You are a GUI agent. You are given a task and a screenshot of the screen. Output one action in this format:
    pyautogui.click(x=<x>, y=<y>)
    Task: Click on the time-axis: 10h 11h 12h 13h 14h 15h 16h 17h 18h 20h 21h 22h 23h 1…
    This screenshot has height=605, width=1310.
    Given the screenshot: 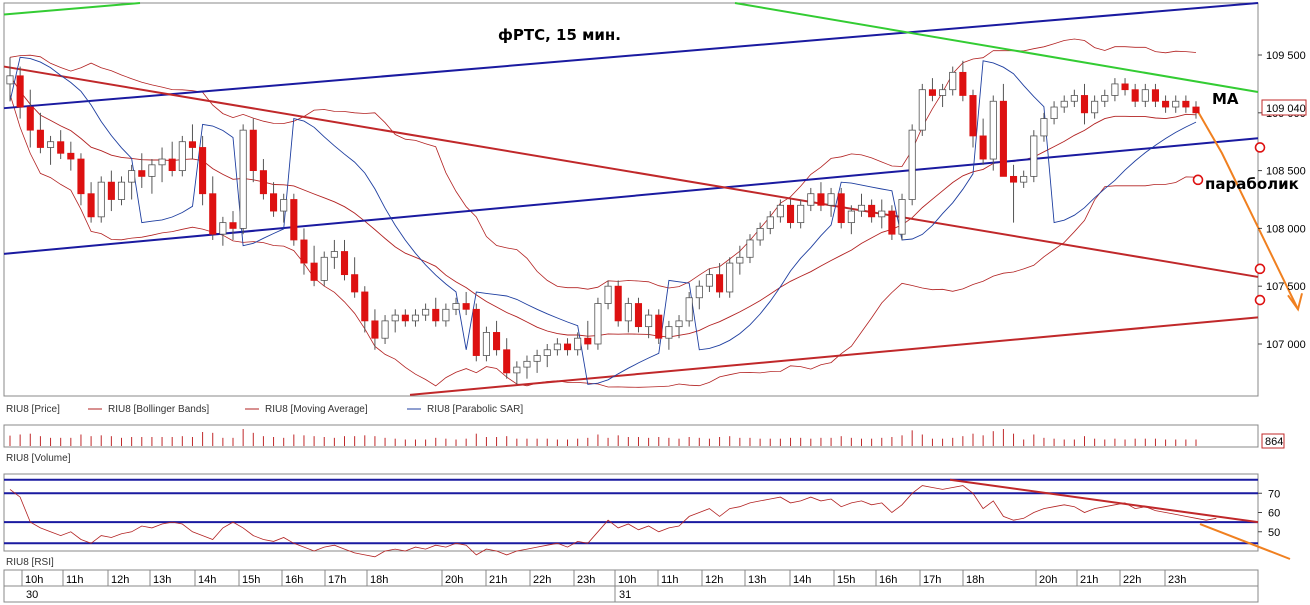 What is the action you would take?
    pyautogui.click(x=603, y=586)
    